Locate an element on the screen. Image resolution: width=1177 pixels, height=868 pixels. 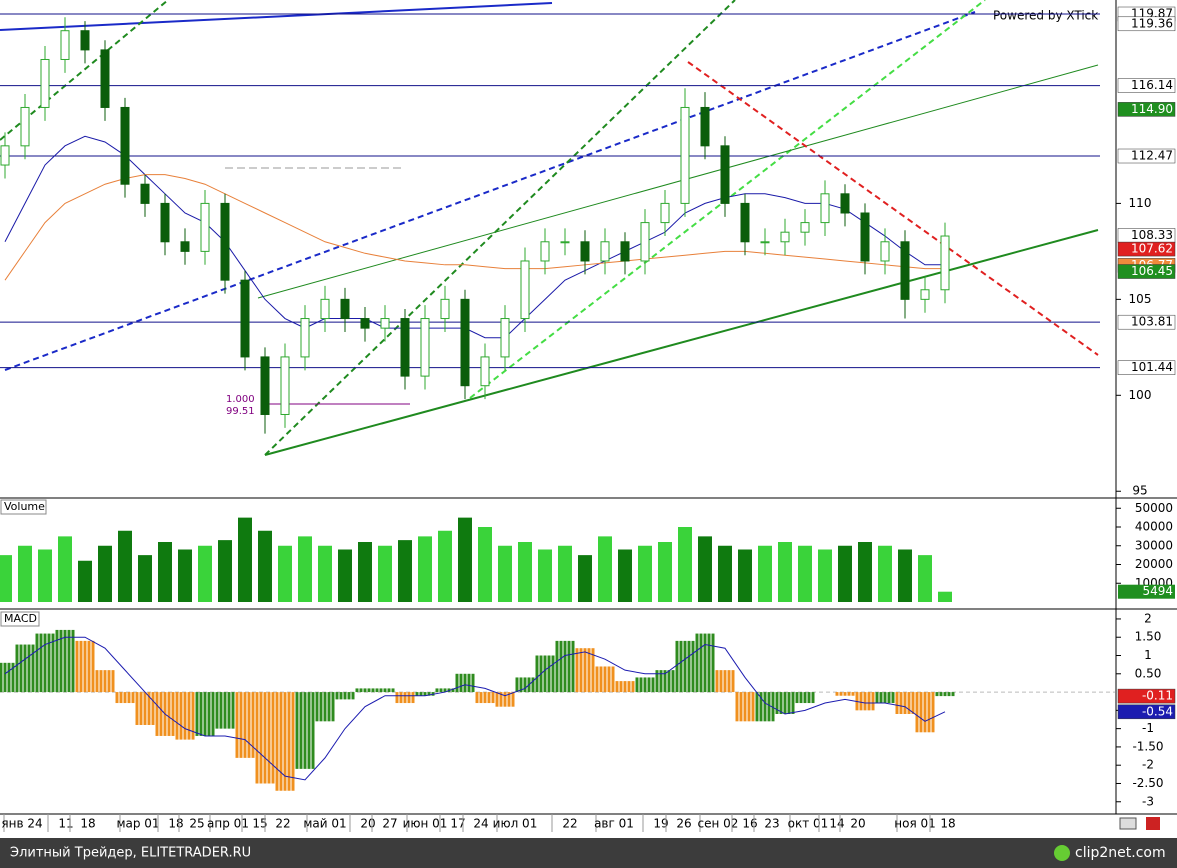
x-tick-label: 15 is located at coordinates (259, 824).